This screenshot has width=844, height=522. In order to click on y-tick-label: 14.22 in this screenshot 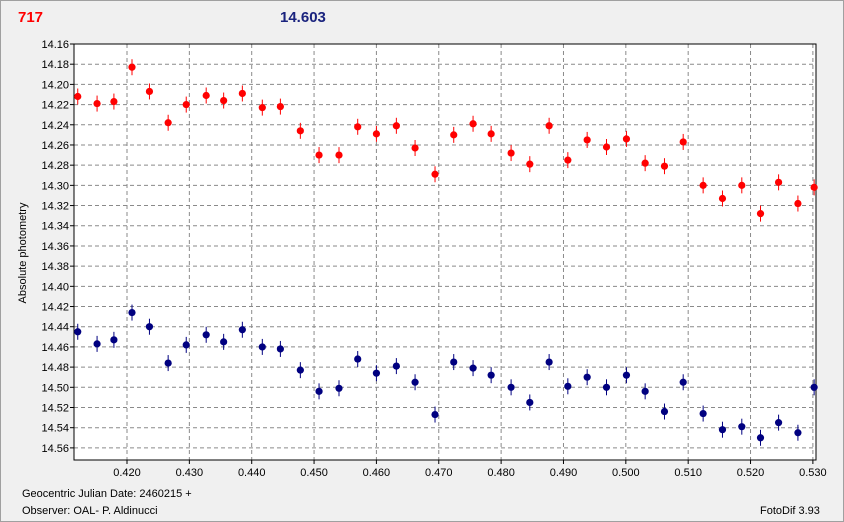, I will do `click(55, 106)`.